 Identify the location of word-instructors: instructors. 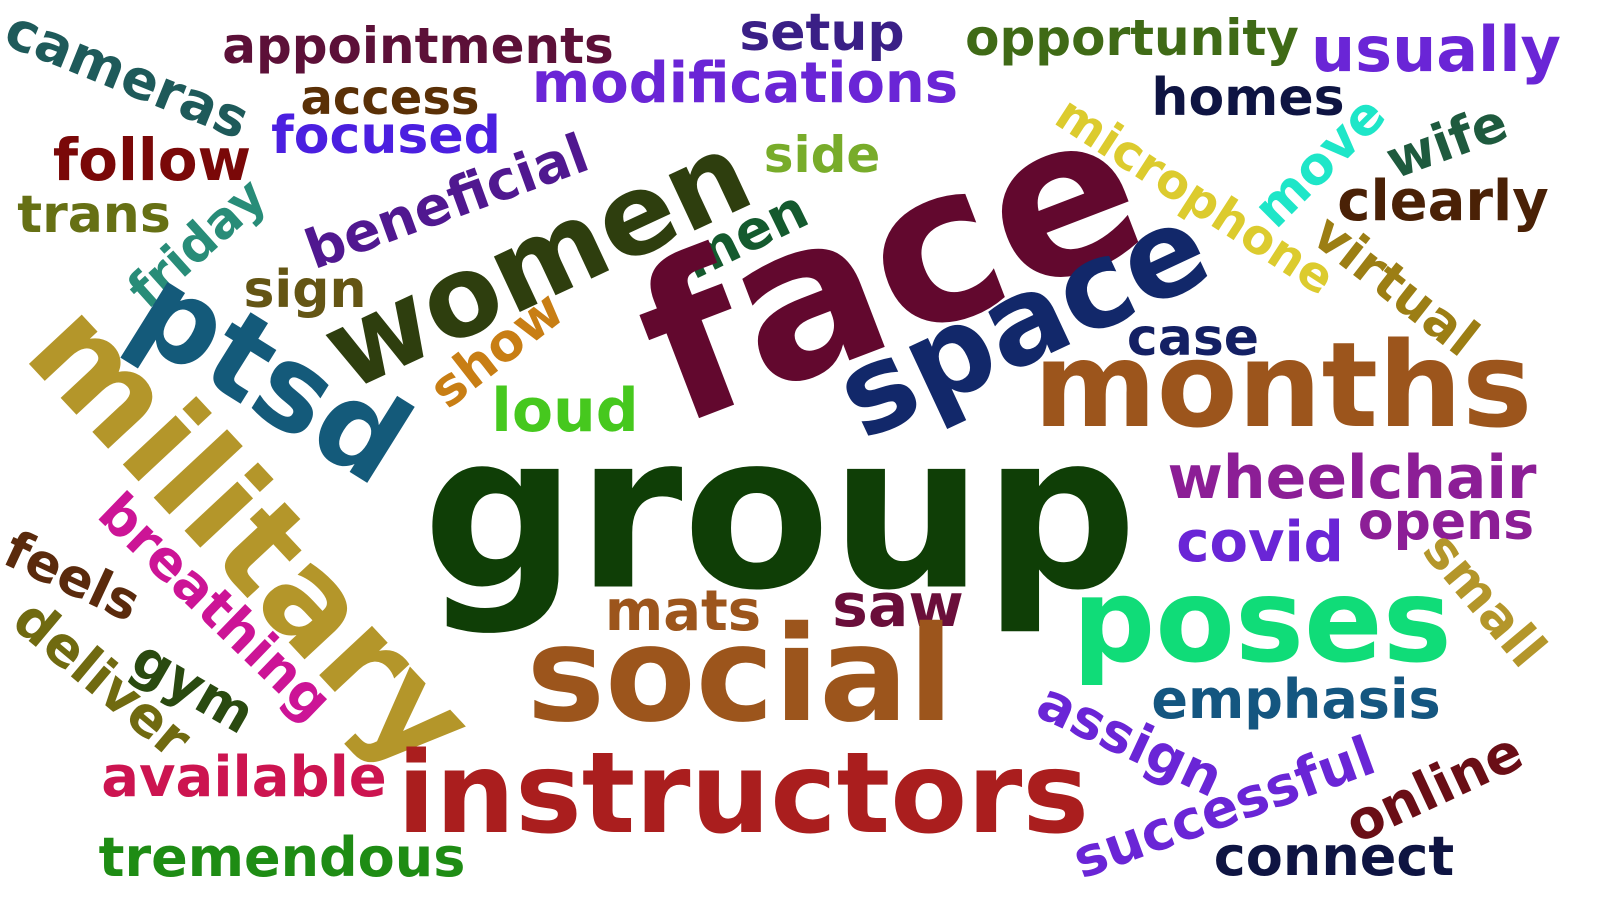
(743, 794).